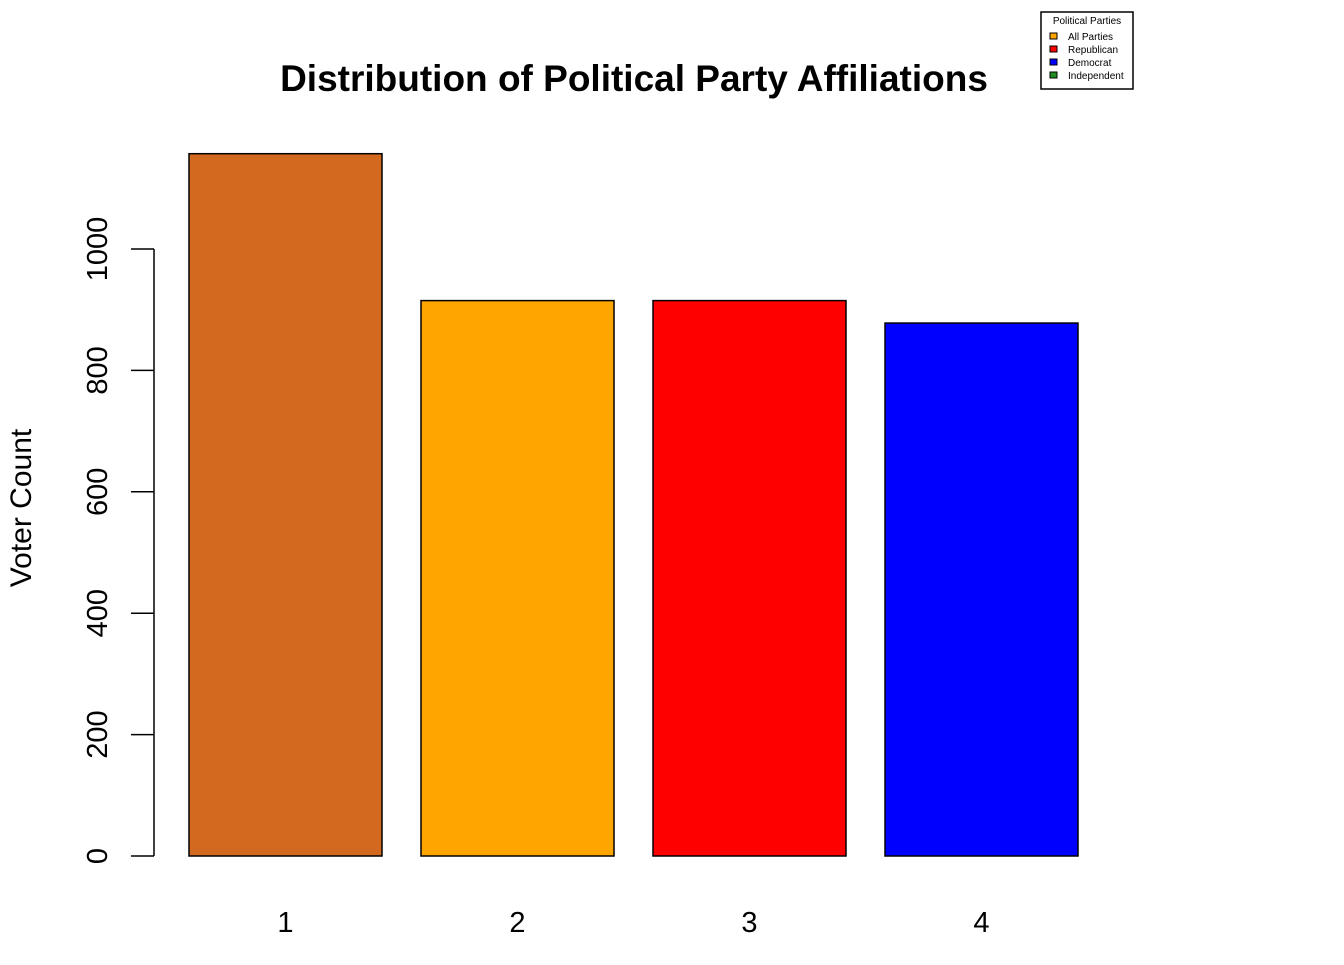  What do you see at coordinates (1090, 63) in the screenshot?
I see `legend-label: Democrat` at bounding box center [1090, 63].